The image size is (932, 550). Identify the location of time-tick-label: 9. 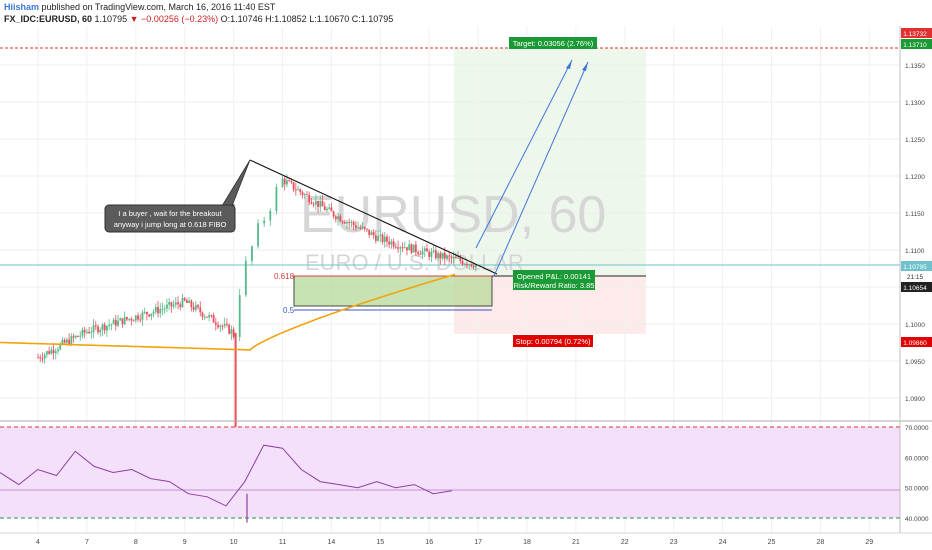
(185, 542).